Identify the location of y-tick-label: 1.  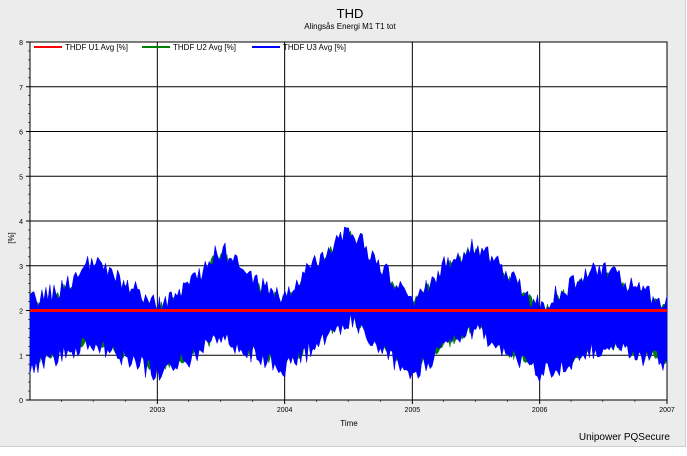
(21, 356).